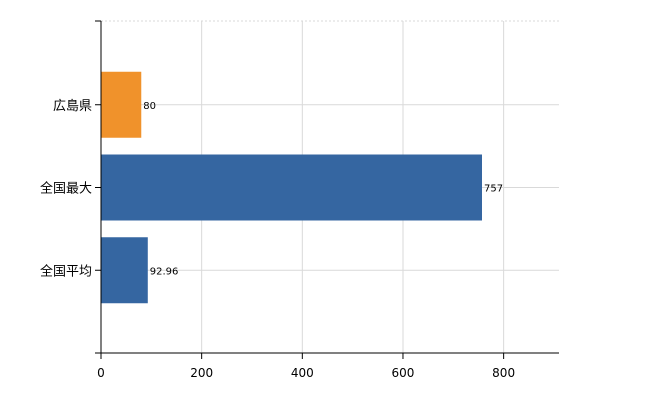 The height and width of the screenshot is (404, 650). I want to click on data-label: 757, so click(493, 189).